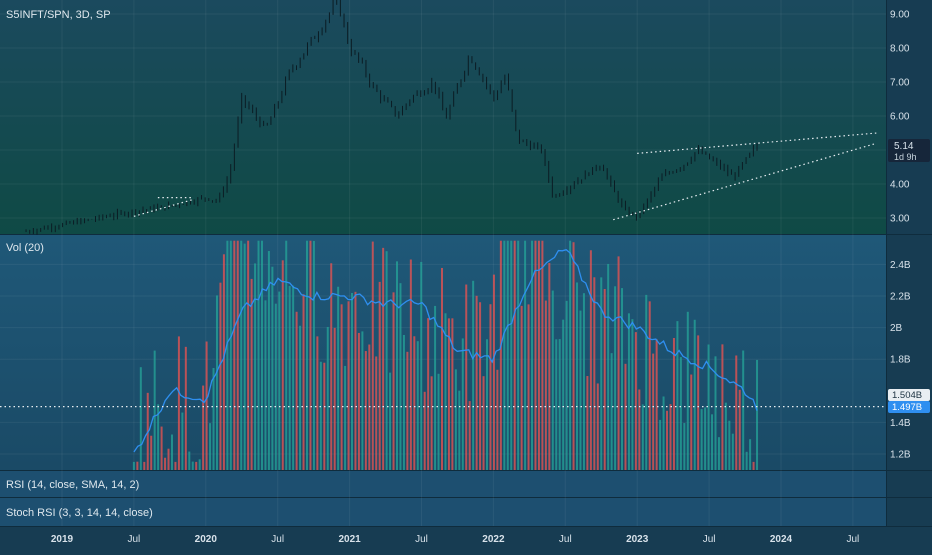 Image resolution: width=932 pixels, height=555 pixels. I want to click on stoch-rsi-pane, so click(443, 512).